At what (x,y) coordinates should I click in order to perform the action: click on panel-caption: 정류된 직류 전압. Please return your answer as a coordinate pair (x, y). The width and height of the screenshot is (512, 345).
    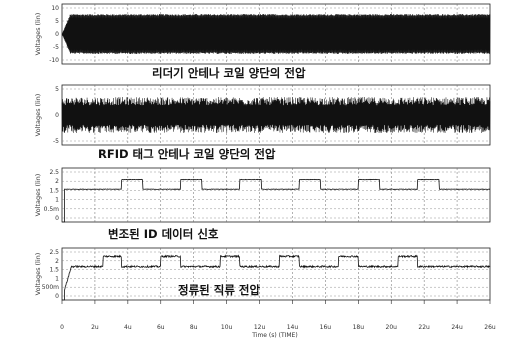
    Looking at the image, I should click on (219, 290).